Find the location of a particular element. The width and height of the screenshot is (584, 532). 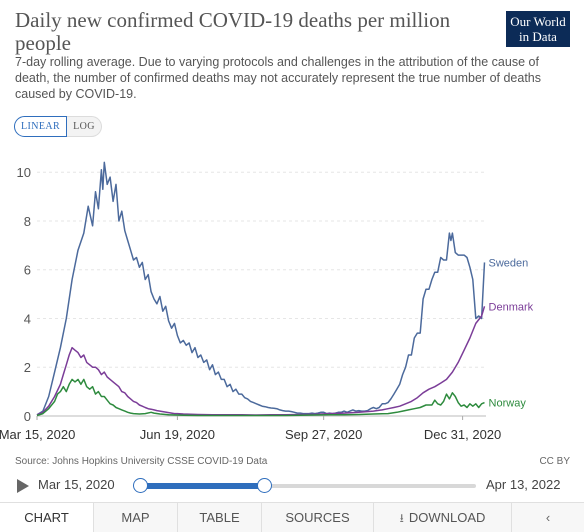

share-icon: ‹ is located at coordinates (548, 517).